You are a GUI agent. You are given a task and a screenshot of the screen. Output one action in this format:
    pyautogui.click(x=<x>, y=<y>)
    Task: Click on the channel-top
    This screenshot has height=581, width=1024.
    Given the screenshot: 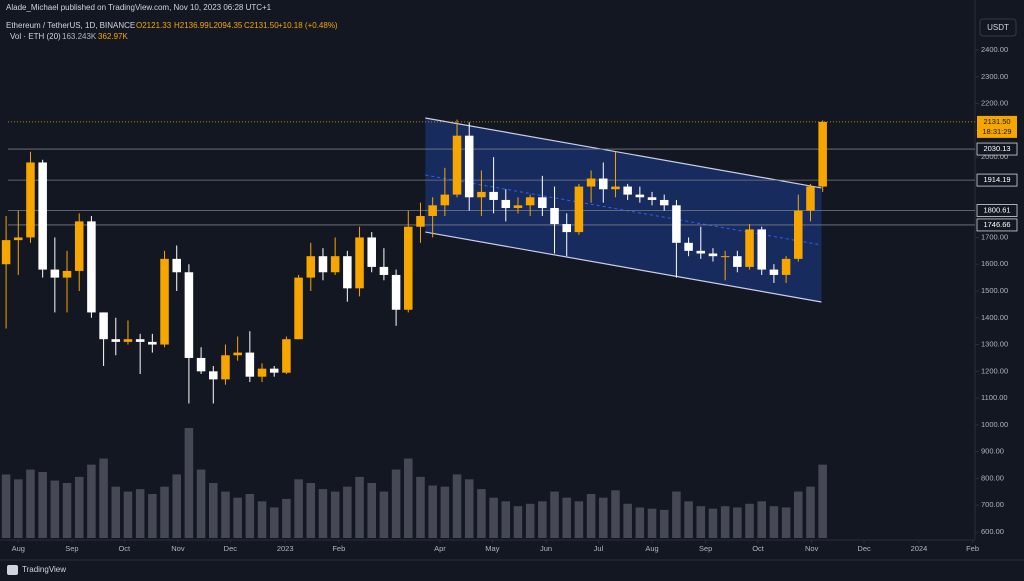 What is the action you would take?
    pyautogui.click(x=623, y=153)
    